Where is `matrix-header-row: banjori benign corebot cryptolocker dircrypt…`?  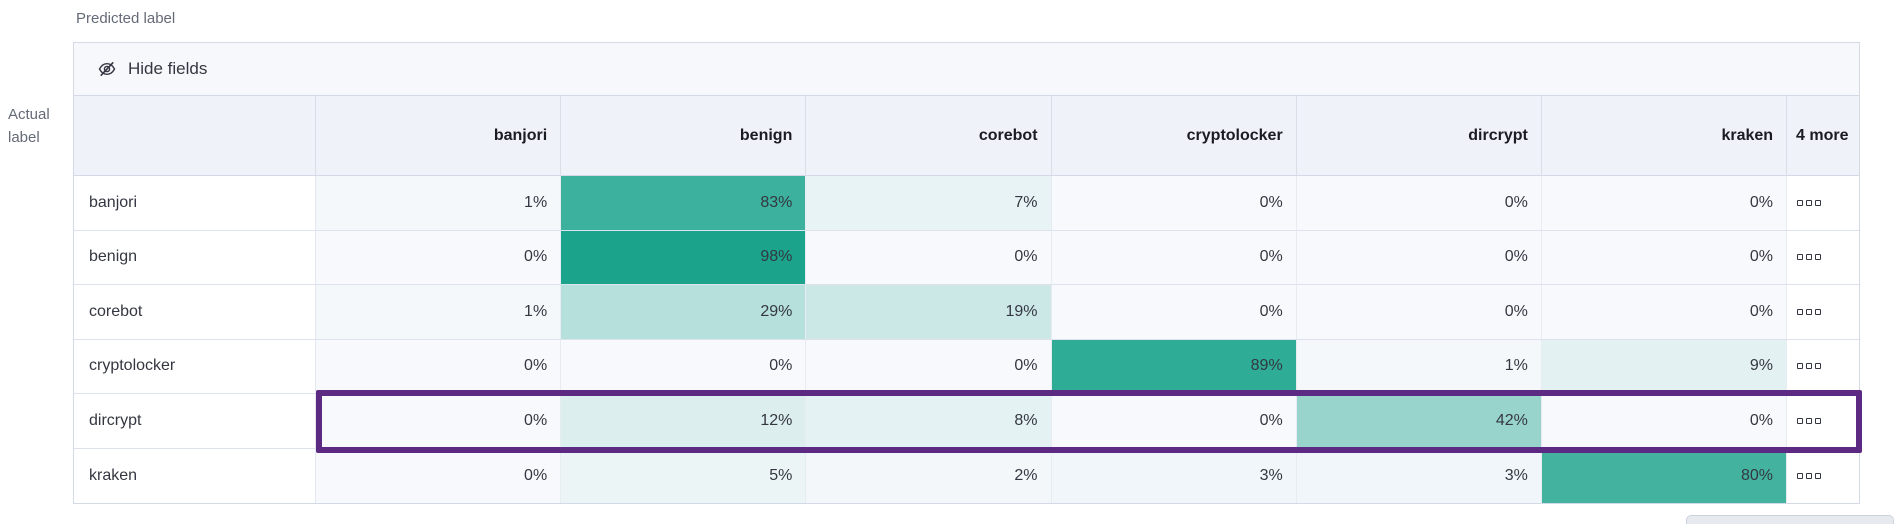
matrix-header-row: banjori benign corebot cryptolocker dircrypt… is located at coordinates (966, 136).